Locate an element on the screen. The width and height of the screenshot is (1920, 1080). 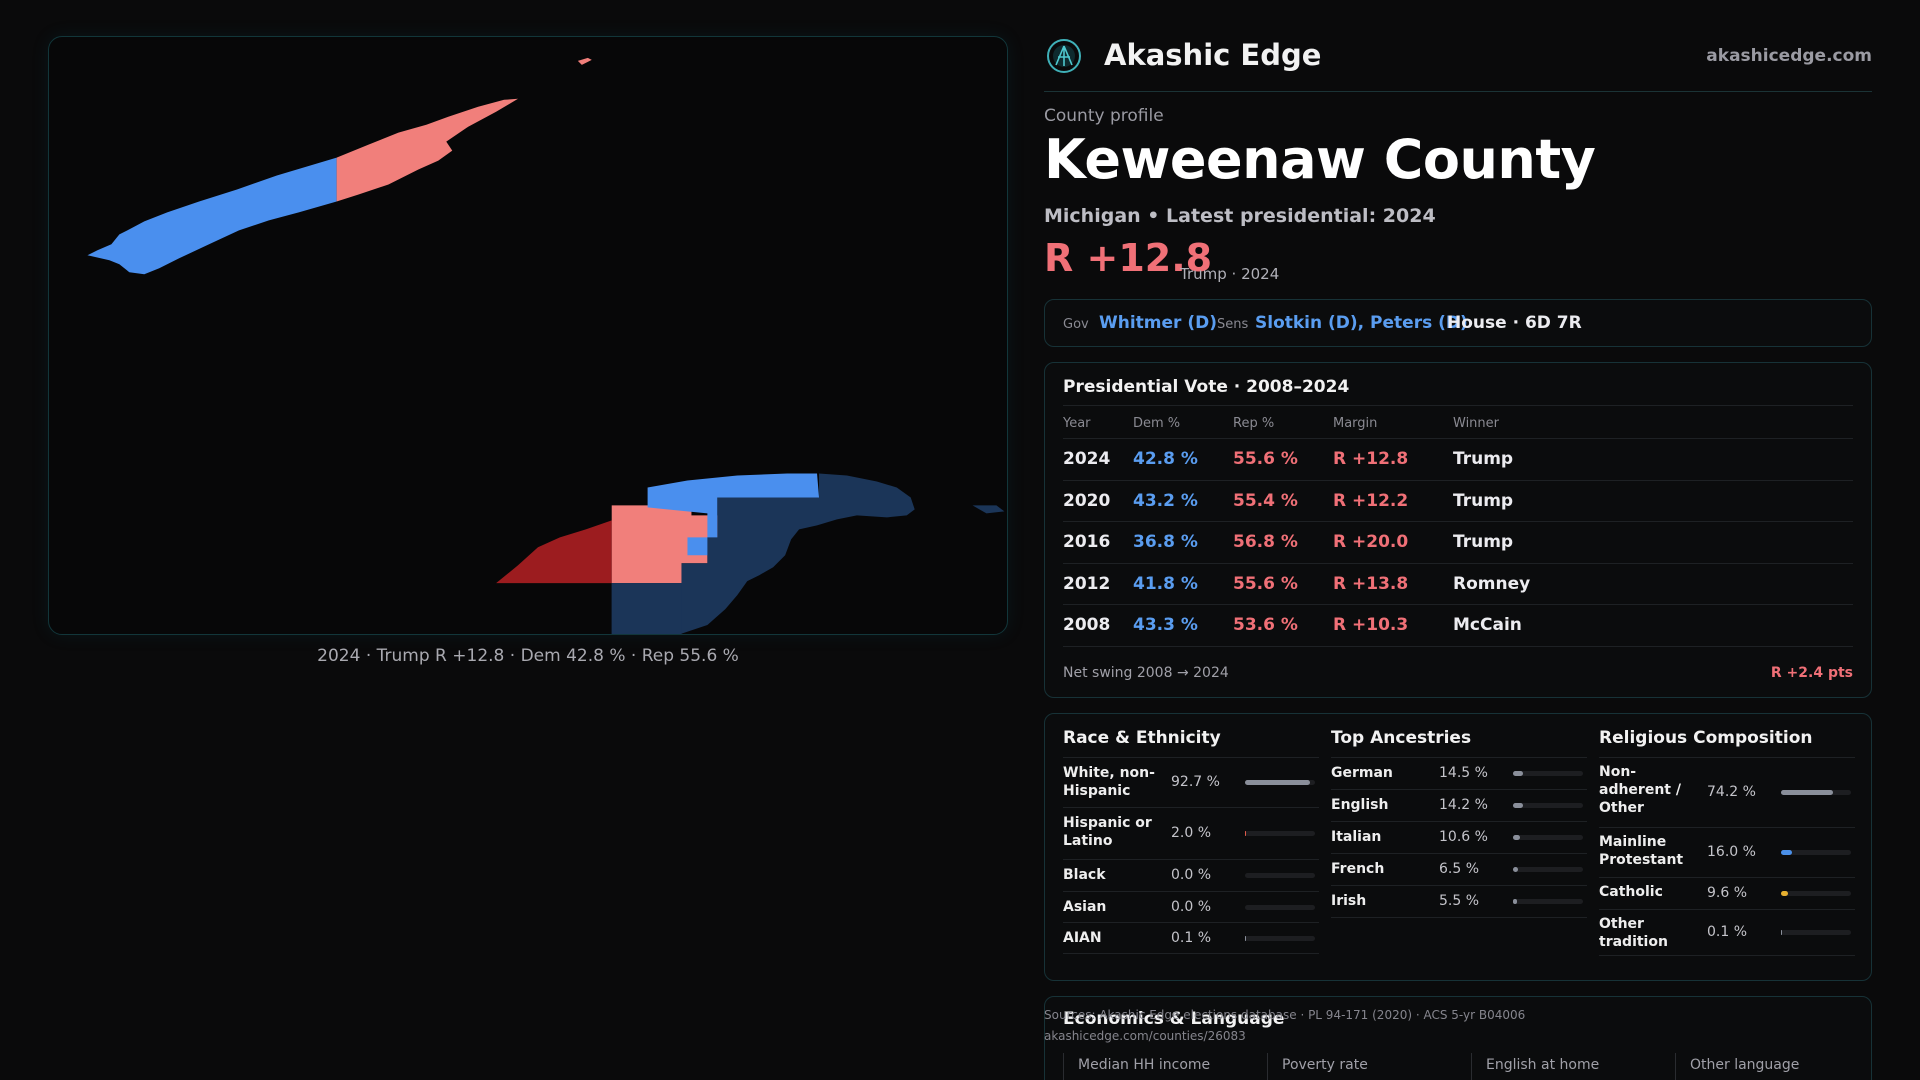
demographic-label: Asian is located at coordinates (1085, 907).